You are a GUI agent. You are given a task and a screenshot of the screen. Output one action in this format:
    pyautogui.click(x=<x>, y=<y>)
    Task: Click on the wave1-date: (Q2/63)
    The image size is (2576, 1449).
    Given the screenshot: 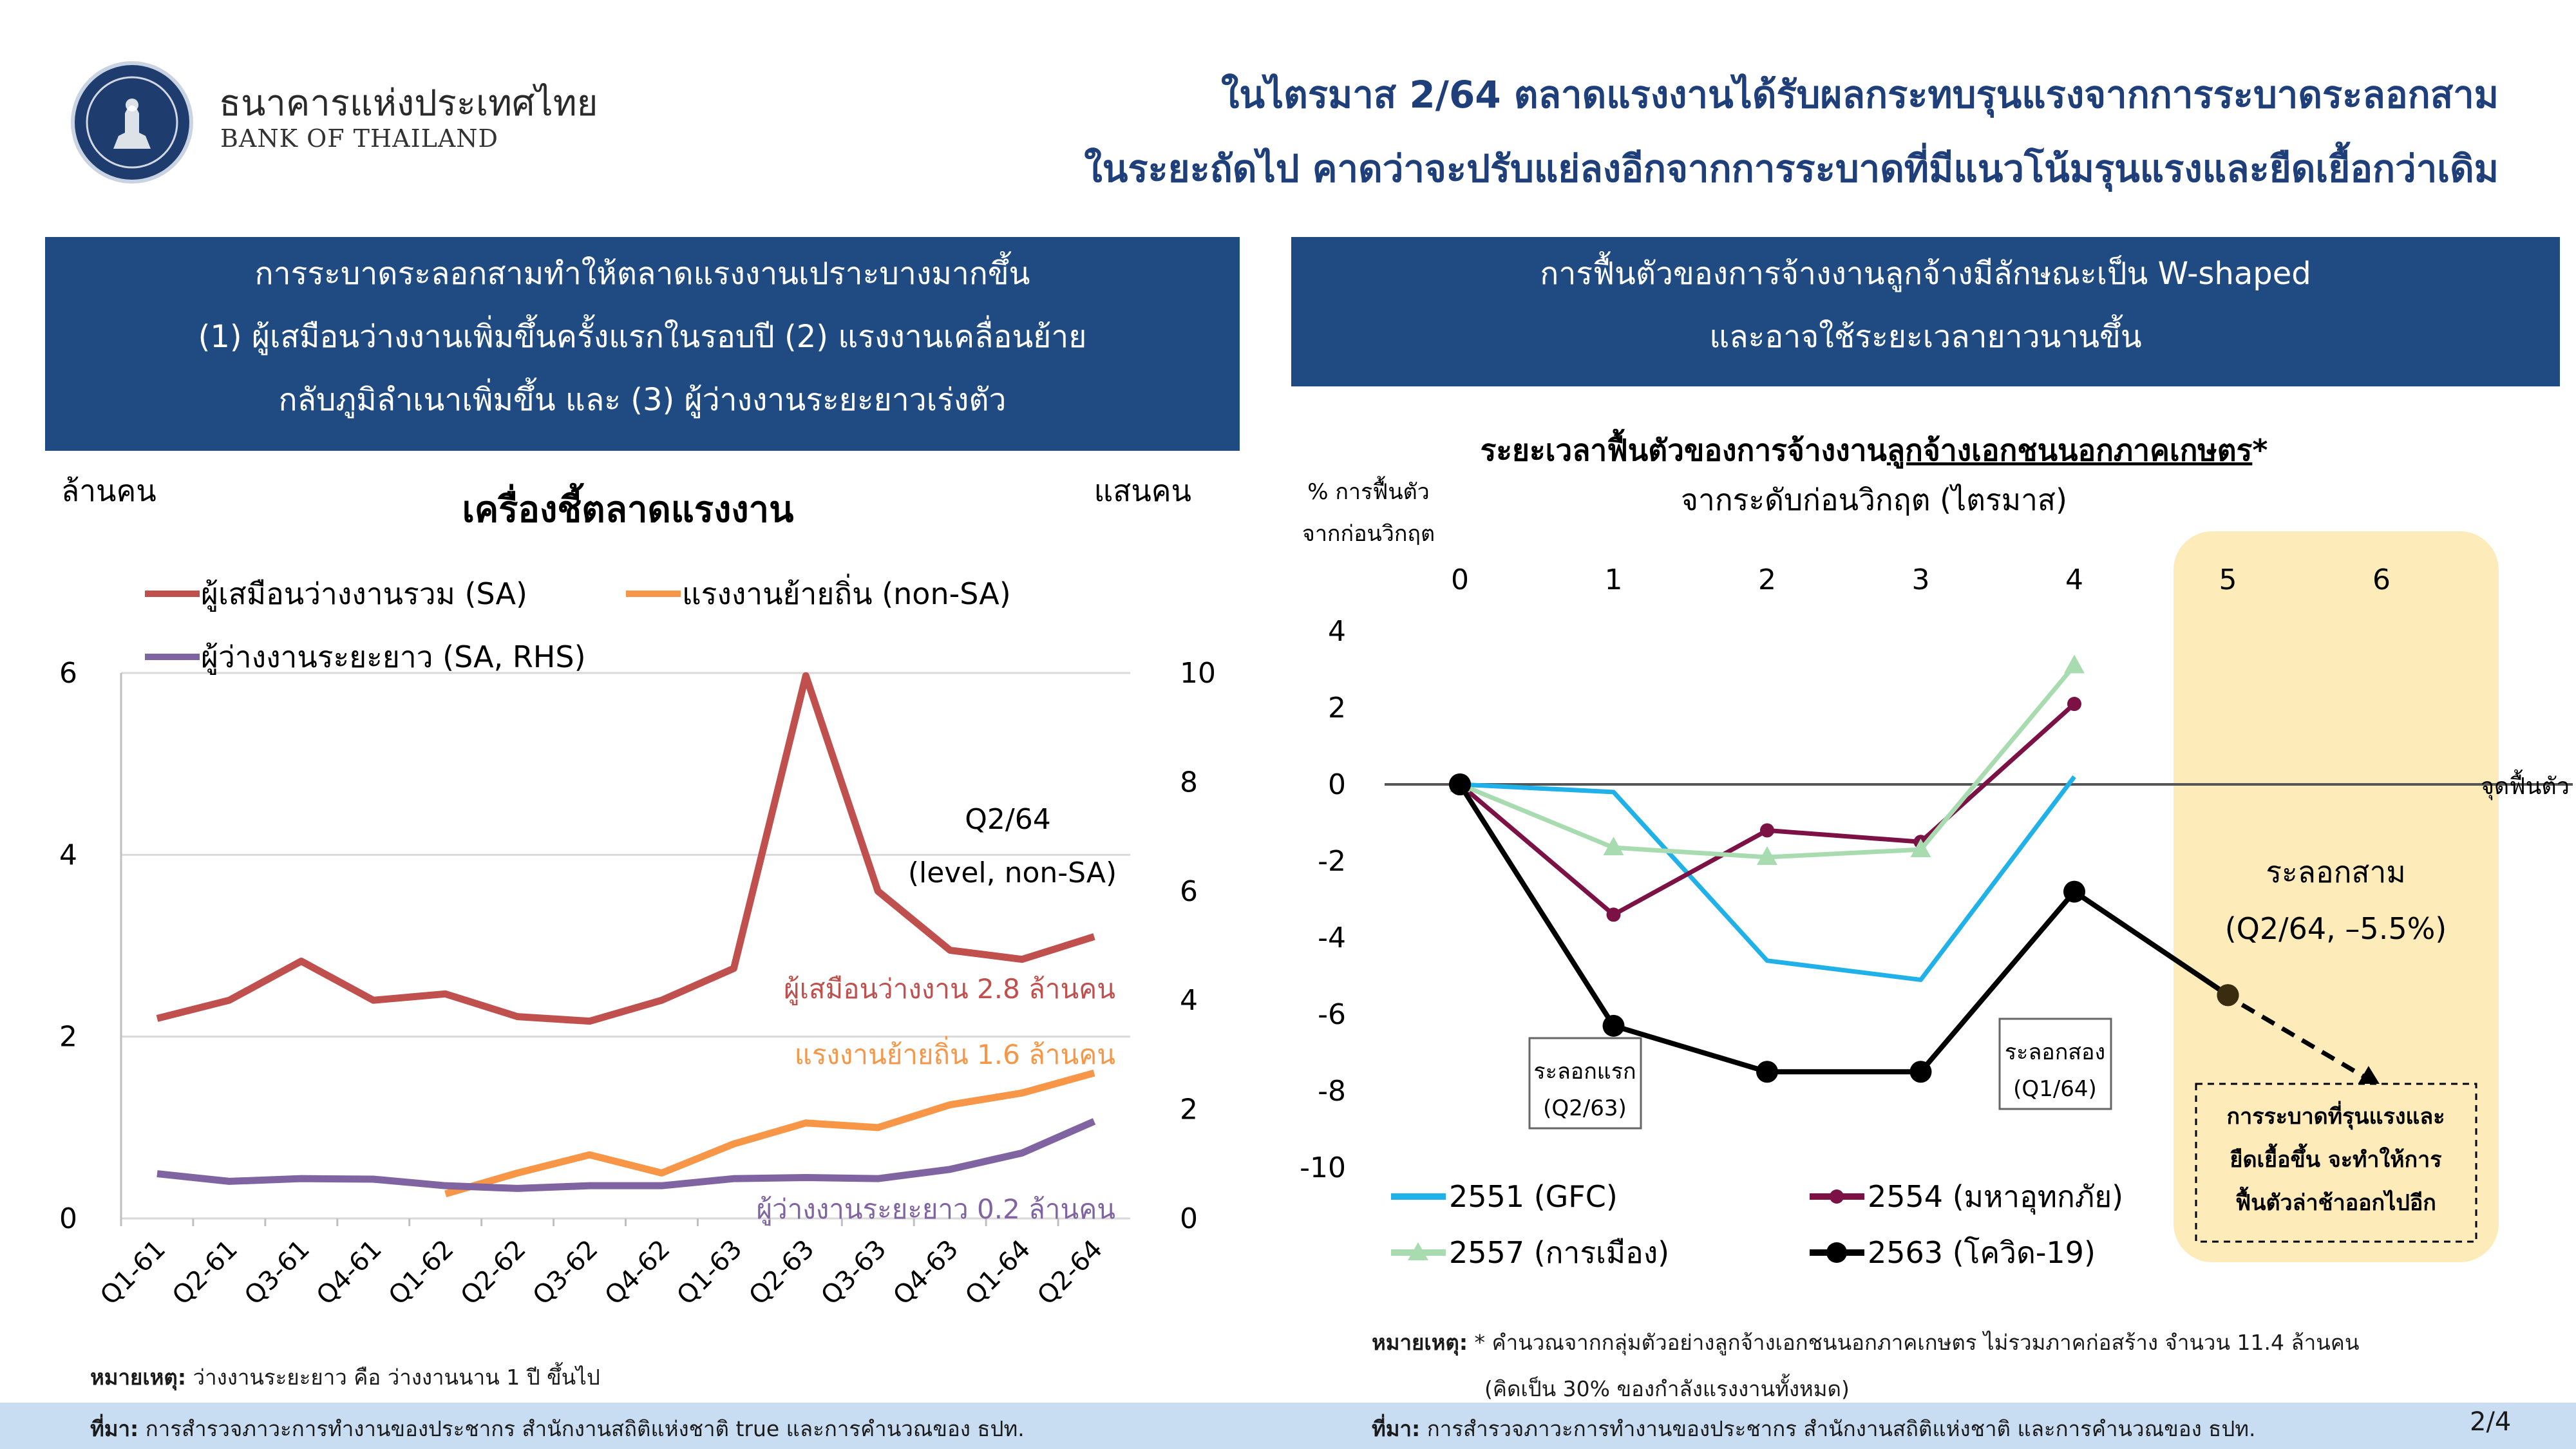 What is the action you would take?
    pyautogui.click(x=1585, y=1108)
    